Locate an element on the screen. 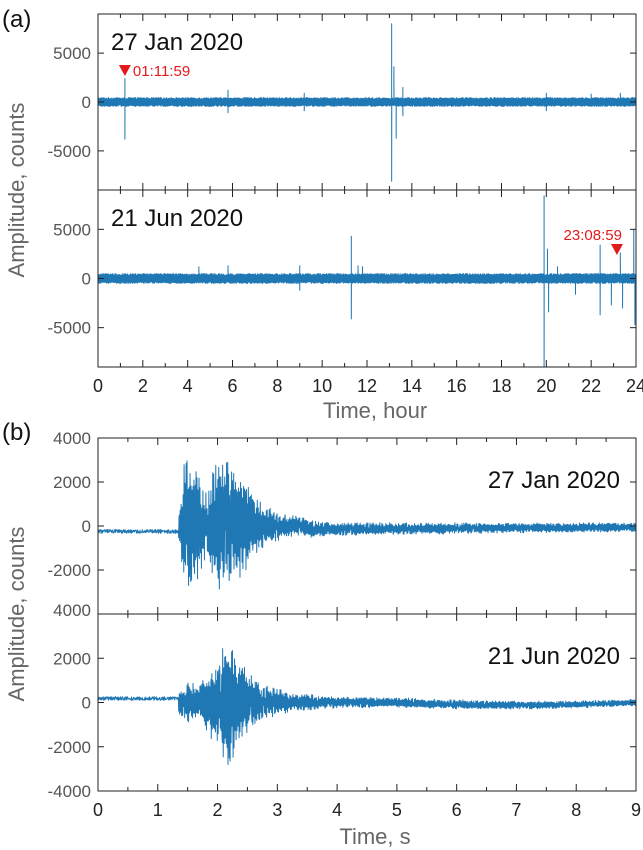 The height and width of the screenshot is (850, 643). x-tick-label: 20 is located at coordinates (546, 386).